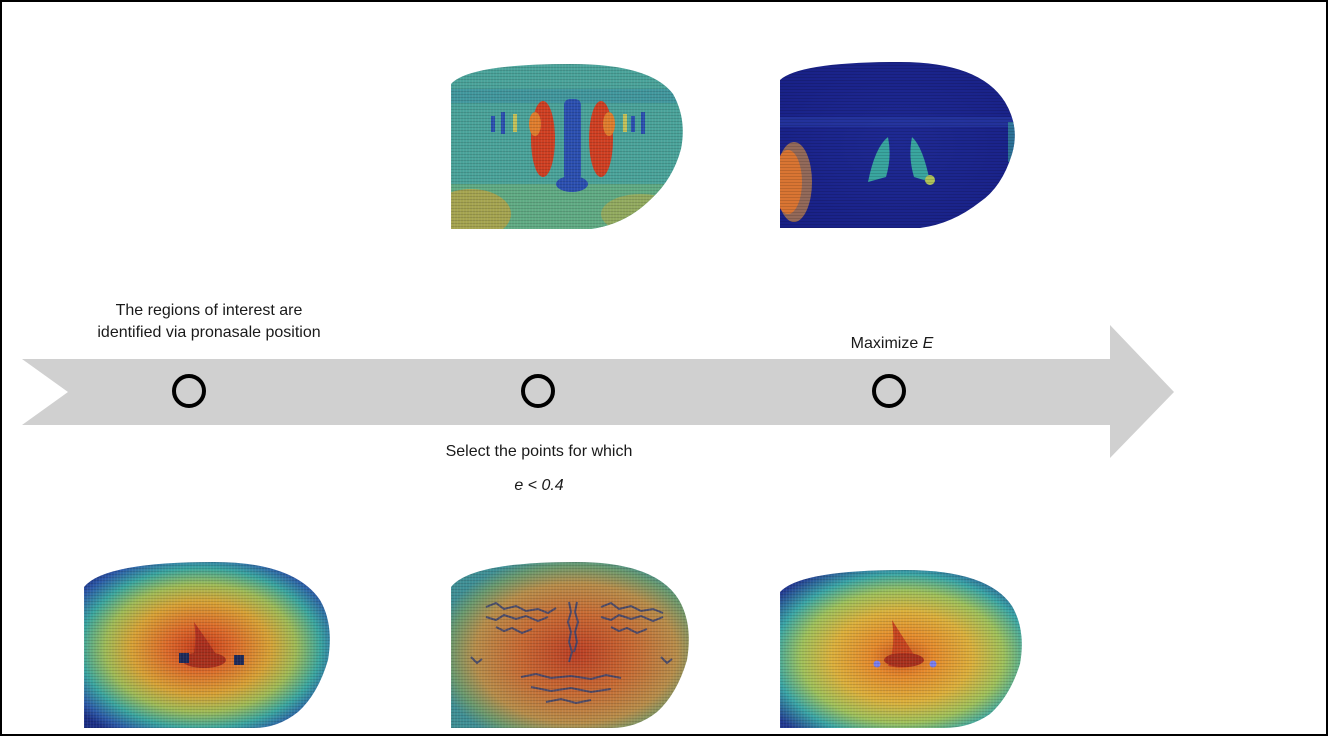  I want to click on step-1-label-line1: The regions of interest are, so click(209, 310).